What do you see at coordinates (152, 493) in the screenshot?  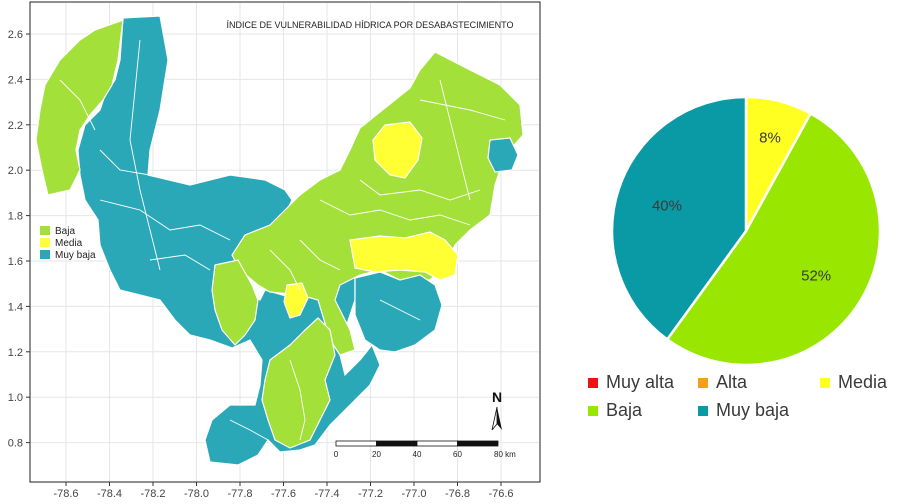 I see `x-tick-label: -78.2` at bounding box center [152, 493].